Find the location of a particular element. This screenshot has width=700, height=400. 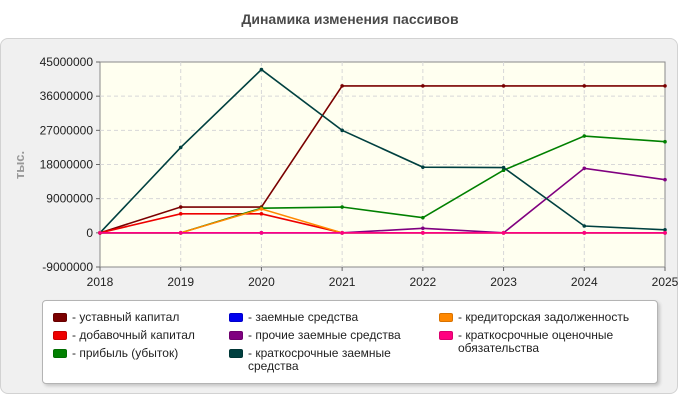

x-tick-label: 2018 is located at coordinates (100, 282).